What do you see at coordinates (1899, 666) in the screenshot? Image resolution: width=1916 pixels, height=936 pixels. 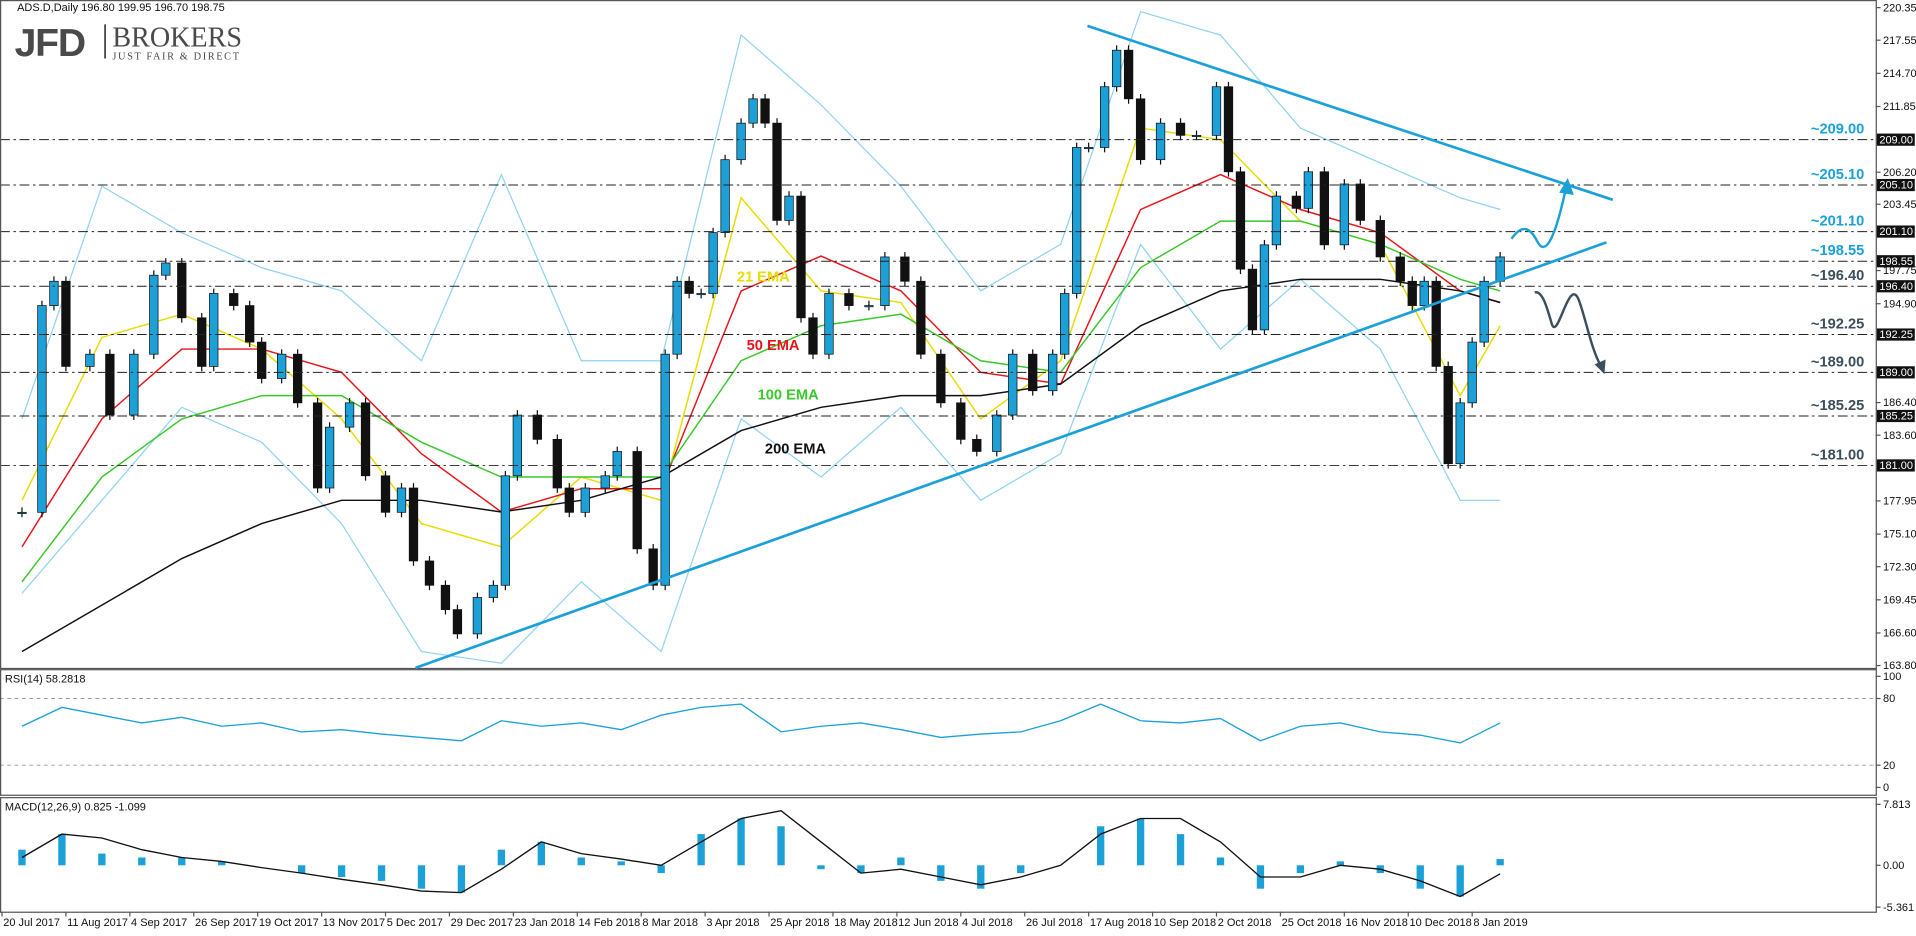 I see `y-tick-label: 163.80` at bounding box center [1899, 666].